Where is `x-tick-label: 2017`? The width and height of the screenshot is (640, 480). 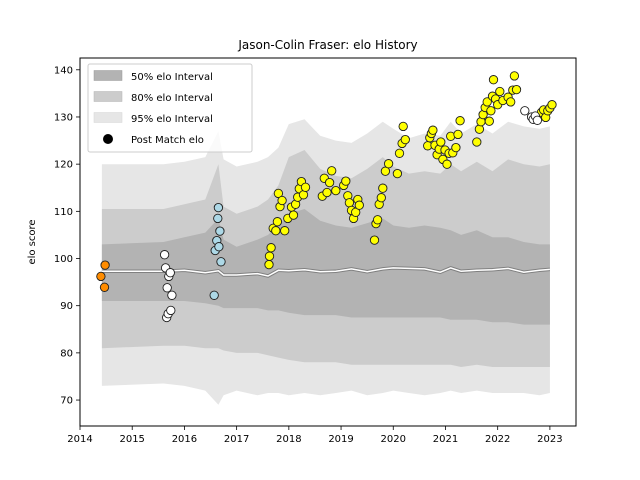 x-tick-label: 2017 is located at coordinates (236, 439).